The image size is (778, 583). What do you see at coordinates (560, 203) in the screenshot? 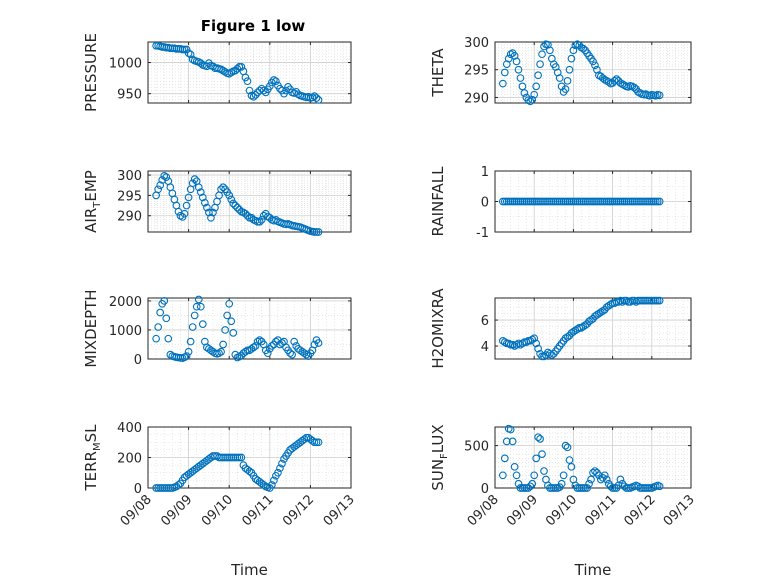
I see `subplot-rainfall: -1 0 1 RAINFALL` at bounding box center [560, 203].